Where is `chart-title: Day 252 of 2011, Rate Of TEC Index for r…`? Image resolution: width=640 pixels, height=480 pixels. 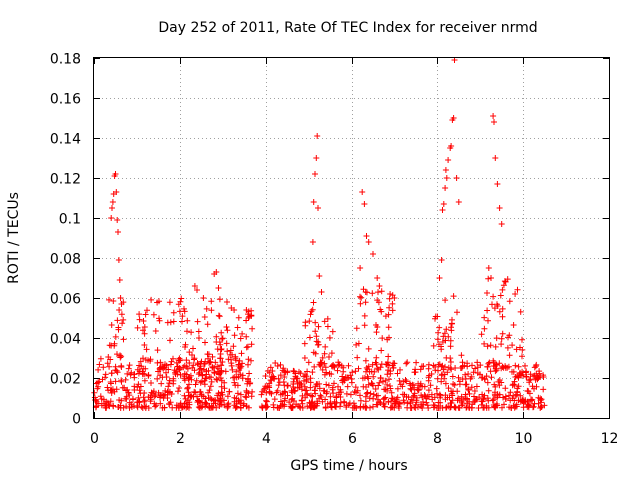 chart-title: Day 252 of 2011, Rate Of TEC Index for r… is located at coordinates (347, 28).